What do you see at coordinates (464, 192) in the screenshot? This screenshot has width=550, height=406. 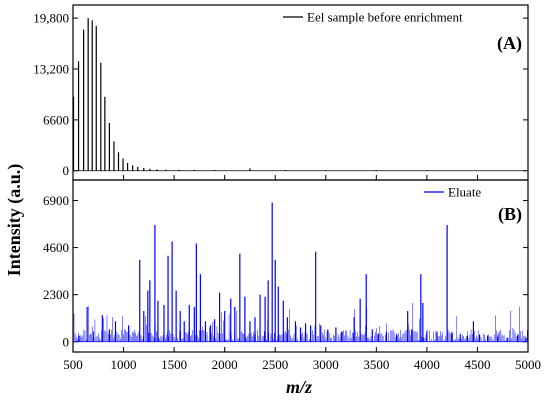 I see `panel-b-legend-label: Eluate` at bounding box center [464, 192].